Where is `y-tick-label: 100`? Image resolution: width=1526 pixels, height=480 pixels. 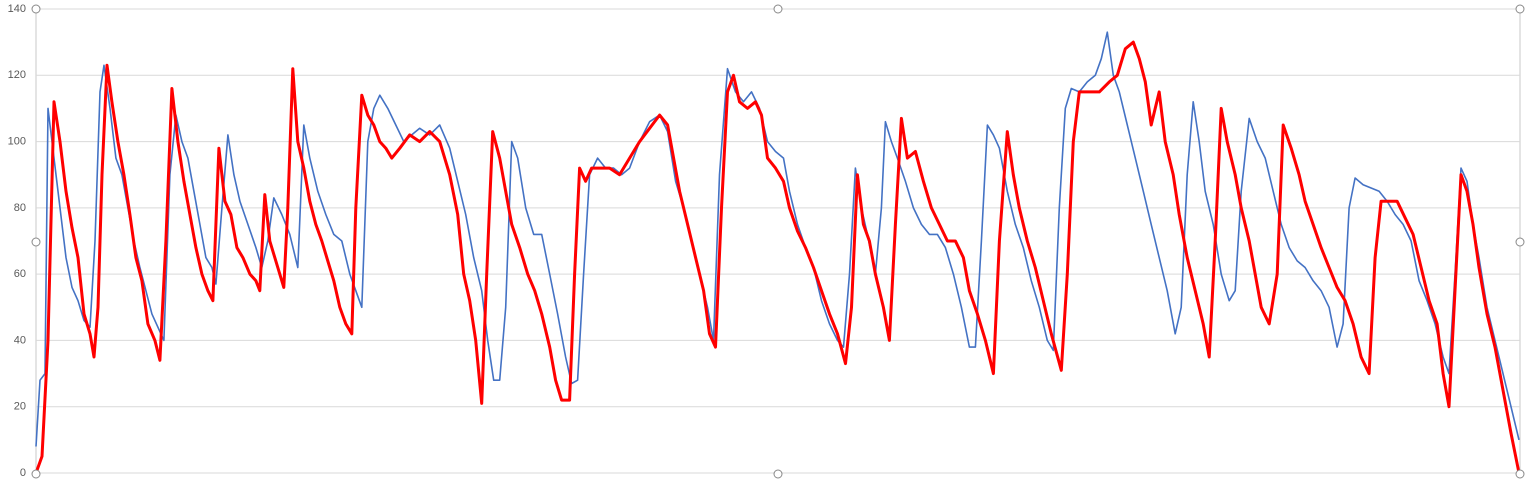
y-tick-label: 100 is located at coordinates (17, 141).